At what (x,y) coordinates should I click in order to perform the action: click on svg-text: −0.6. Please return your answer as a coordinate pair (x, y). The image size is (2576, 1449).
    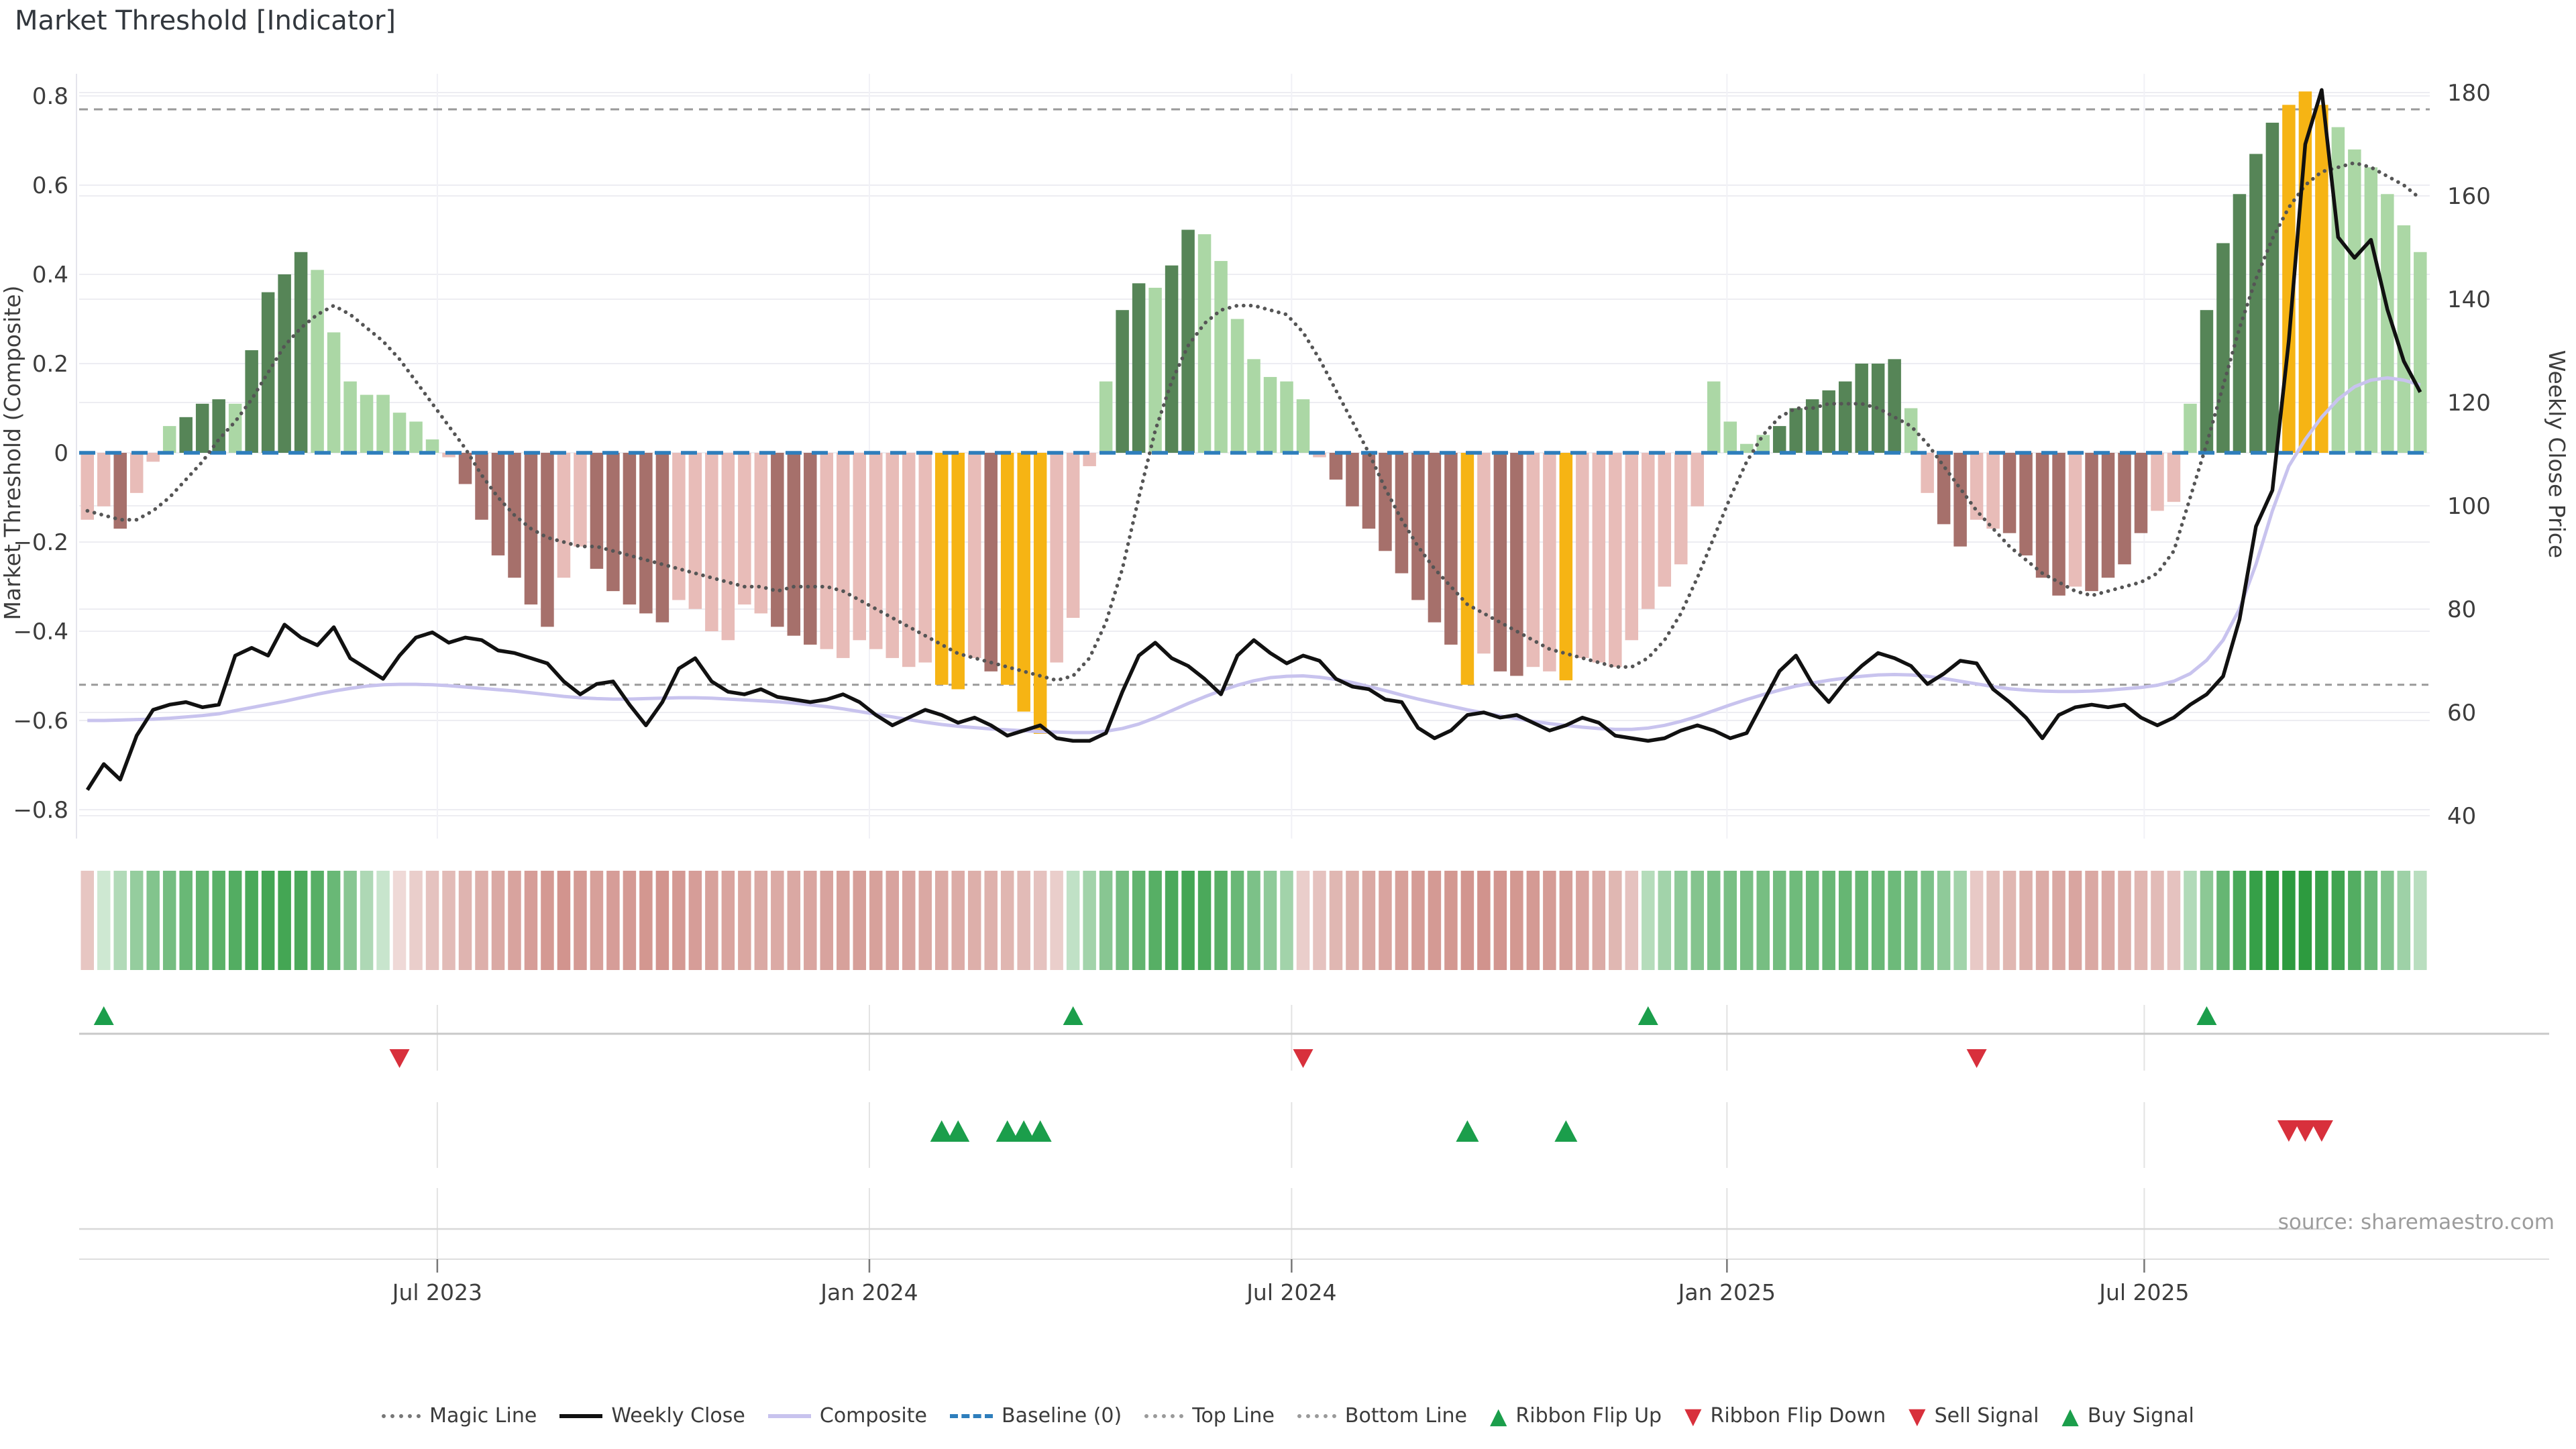
    Looking at the image, I should click on (40, 721).